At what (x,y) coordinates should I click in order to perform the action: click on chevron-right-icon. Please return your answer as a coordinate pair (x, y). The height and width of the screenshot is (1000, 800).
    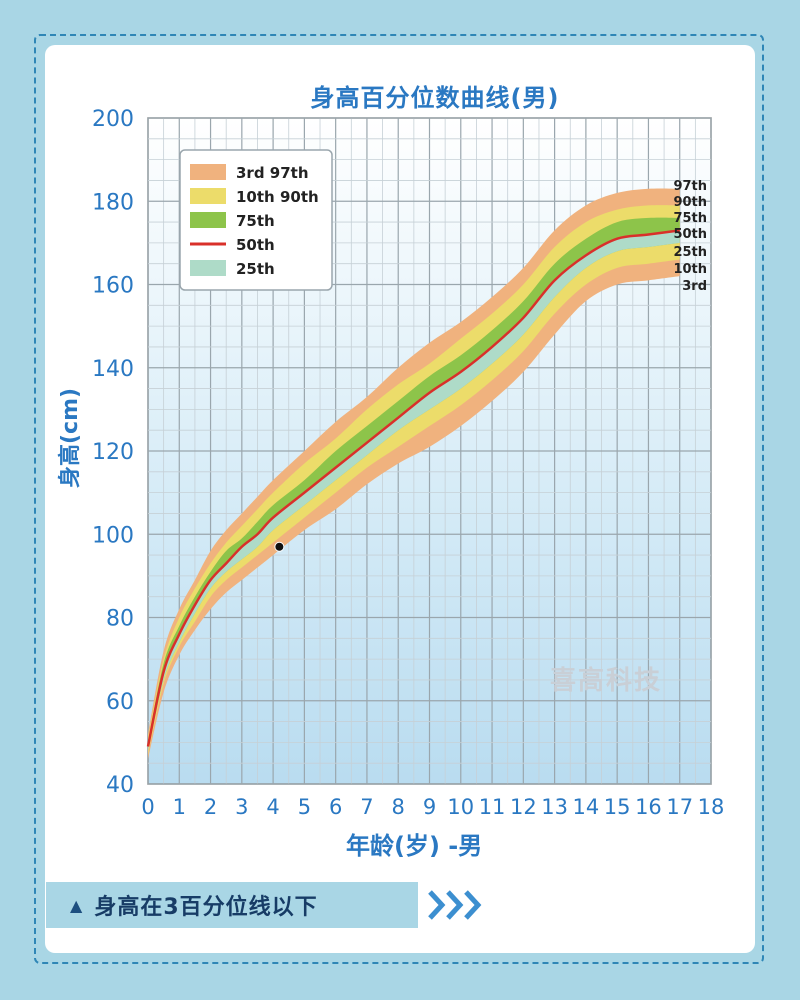
    Looking at the image, I should click on (455, 905).